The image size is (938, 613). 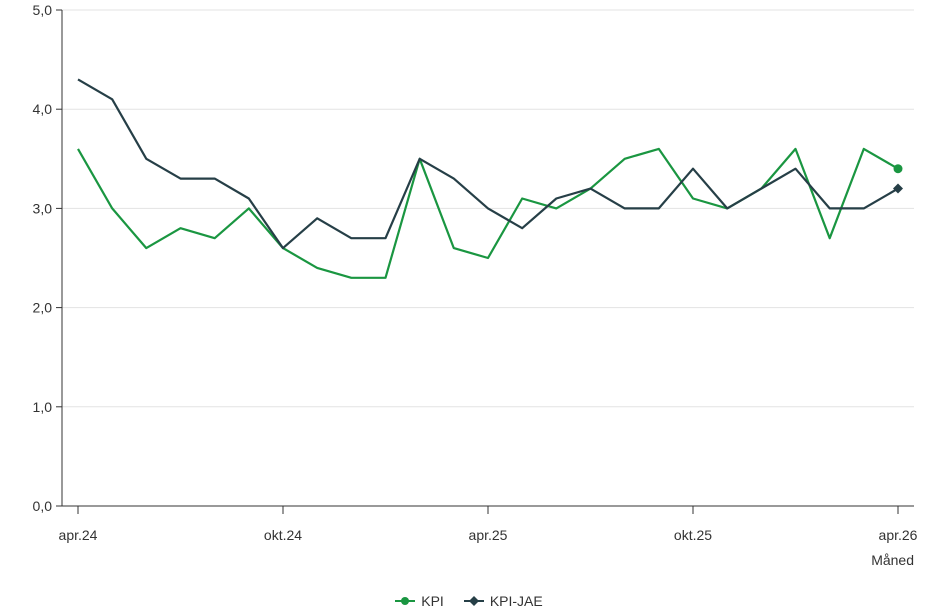 I want to click on legend-kpi-marker-icon, so click(x=405, y=601).